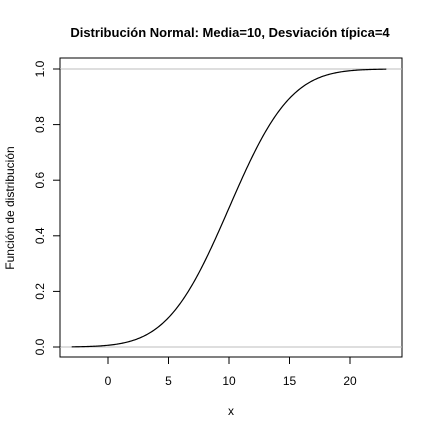  Describe the element at coordinates (40, 346) in the screenshot. I see `y-tick-label: 0.0` at that location.